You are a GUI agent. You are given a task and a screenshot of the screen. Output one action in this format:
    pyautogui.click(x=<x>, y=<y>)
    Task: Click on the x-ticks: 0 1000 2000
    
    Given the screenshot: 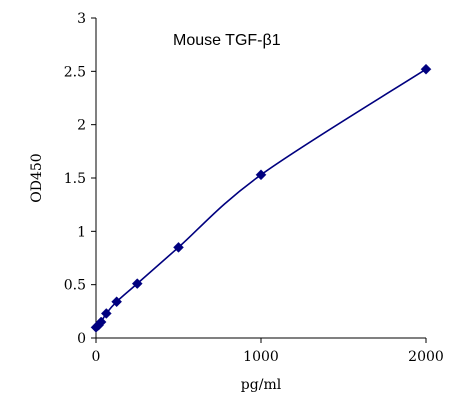 What is the action you would take?
    pyautogui.click(x=268, y=351)
    